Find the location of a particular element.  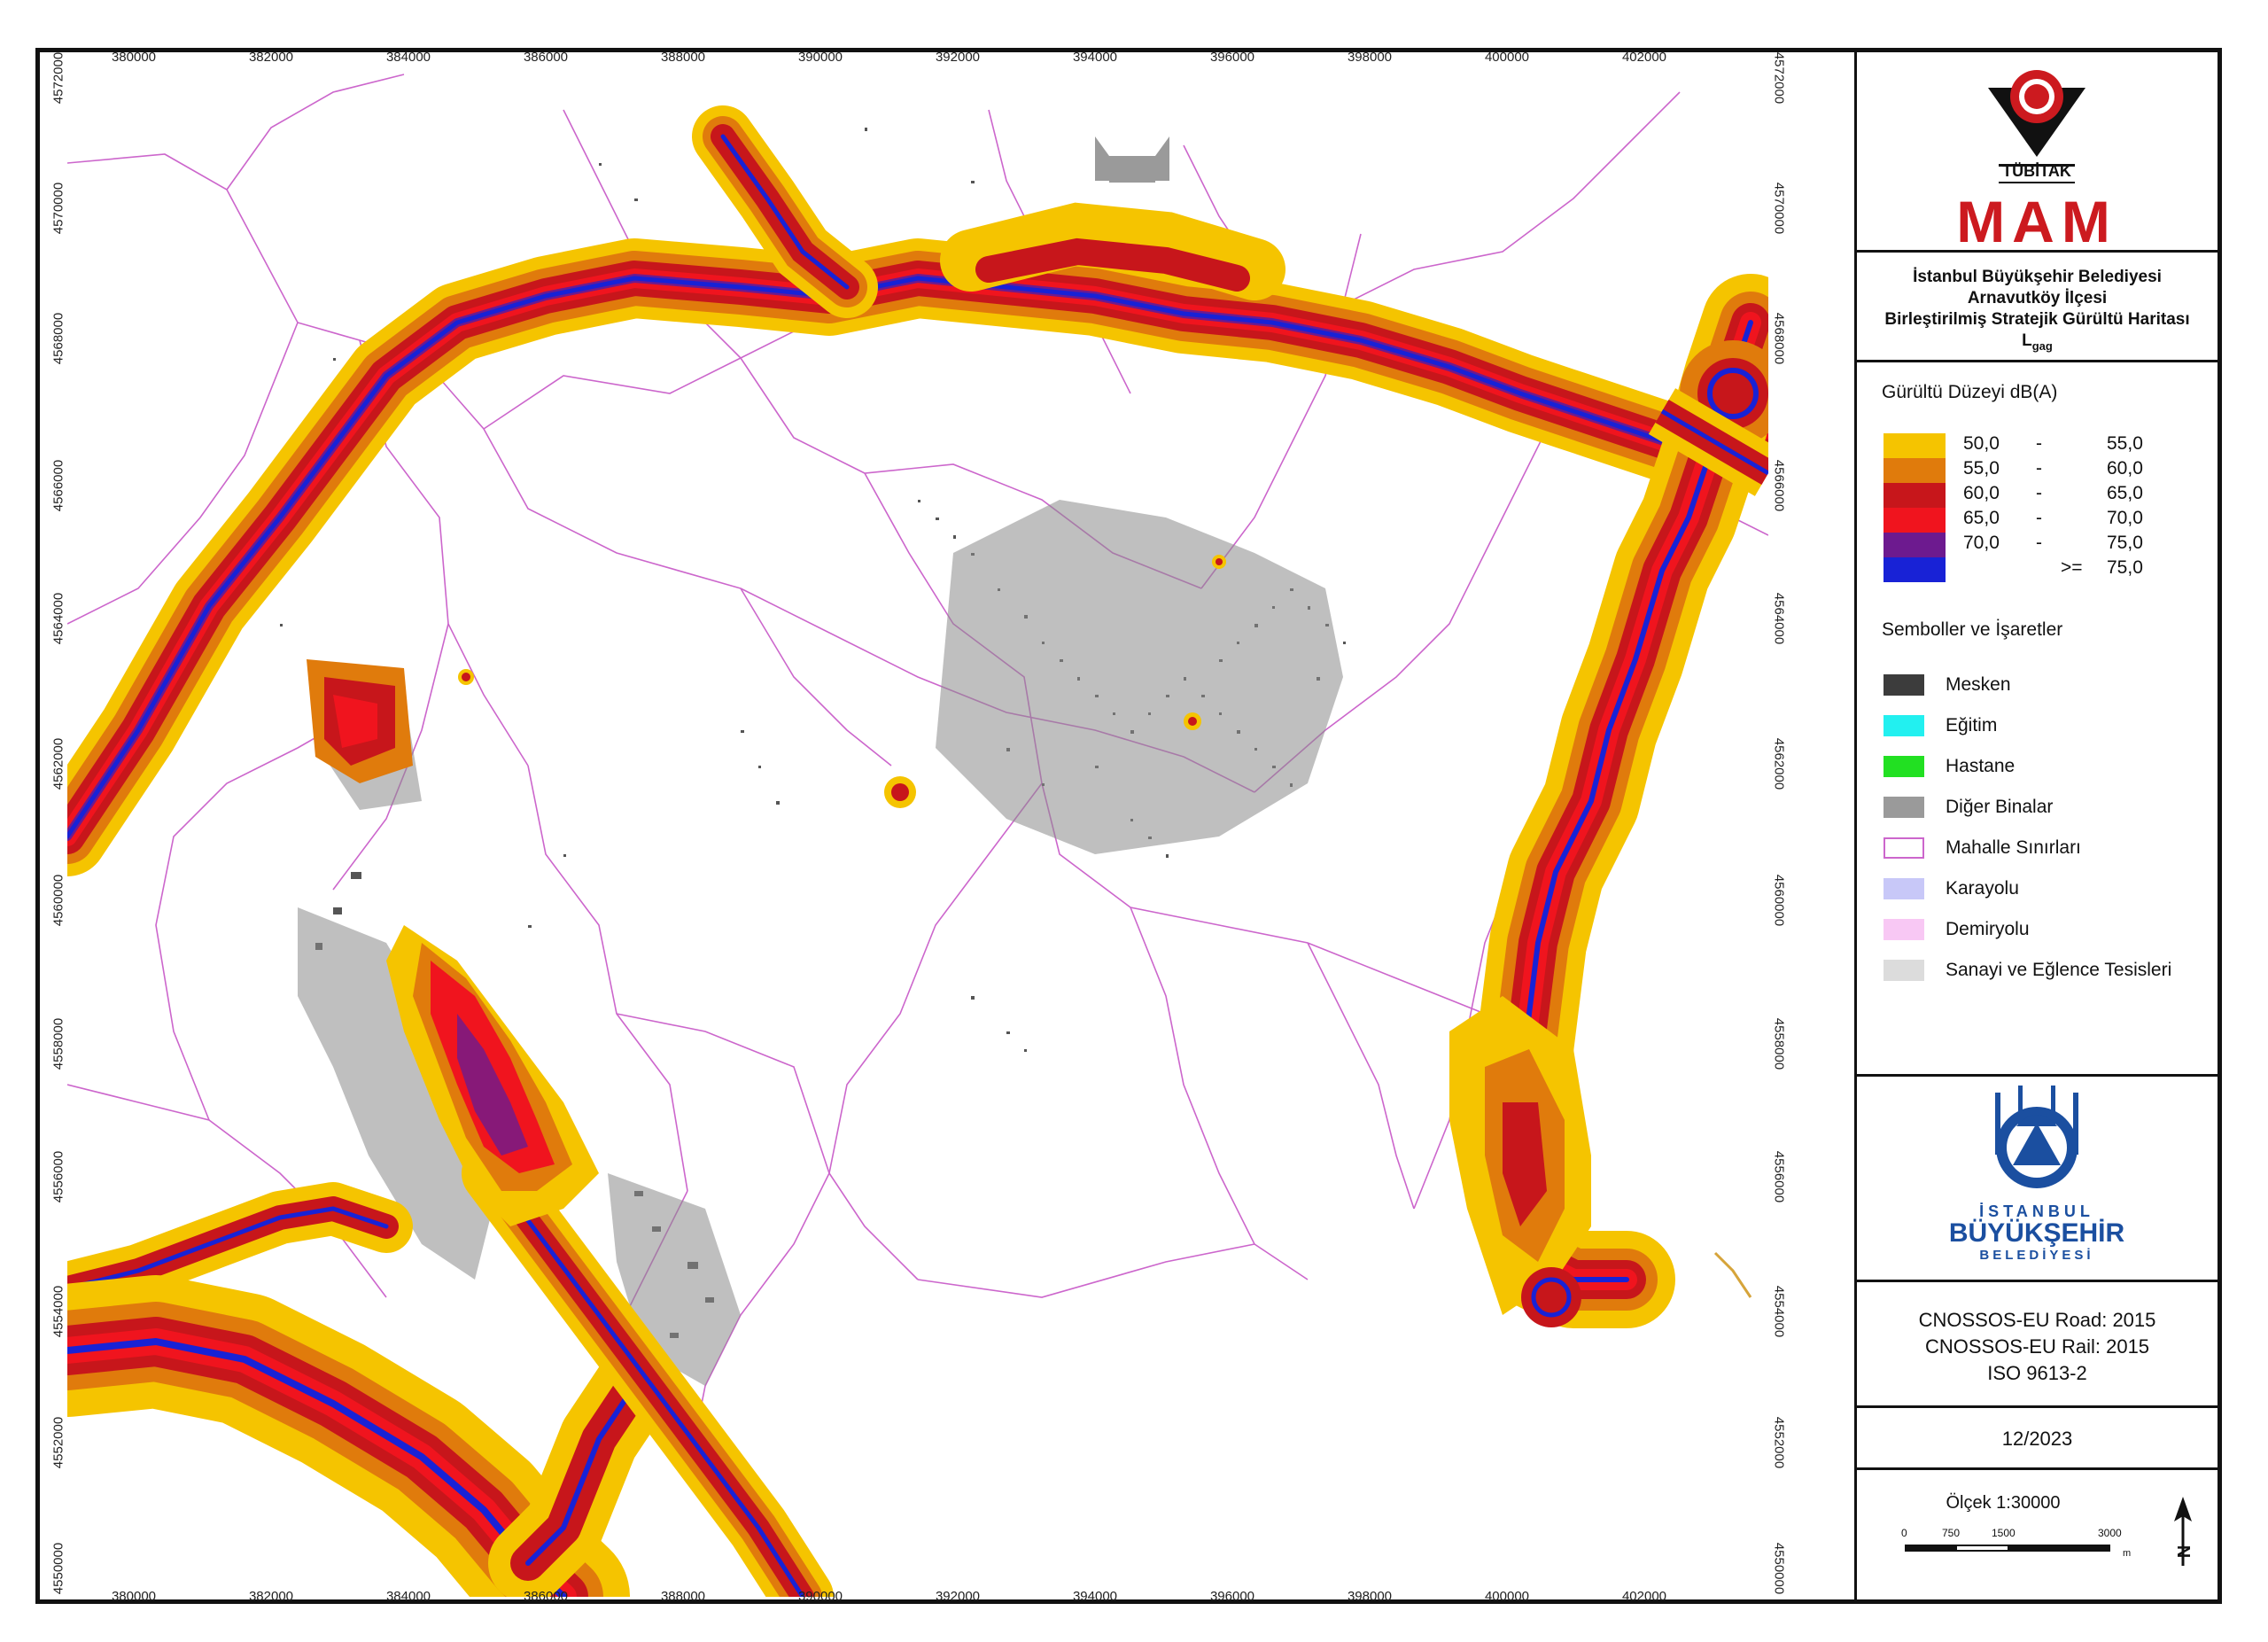

legend-from: 60,0 is located at coordinates (1981, 493).